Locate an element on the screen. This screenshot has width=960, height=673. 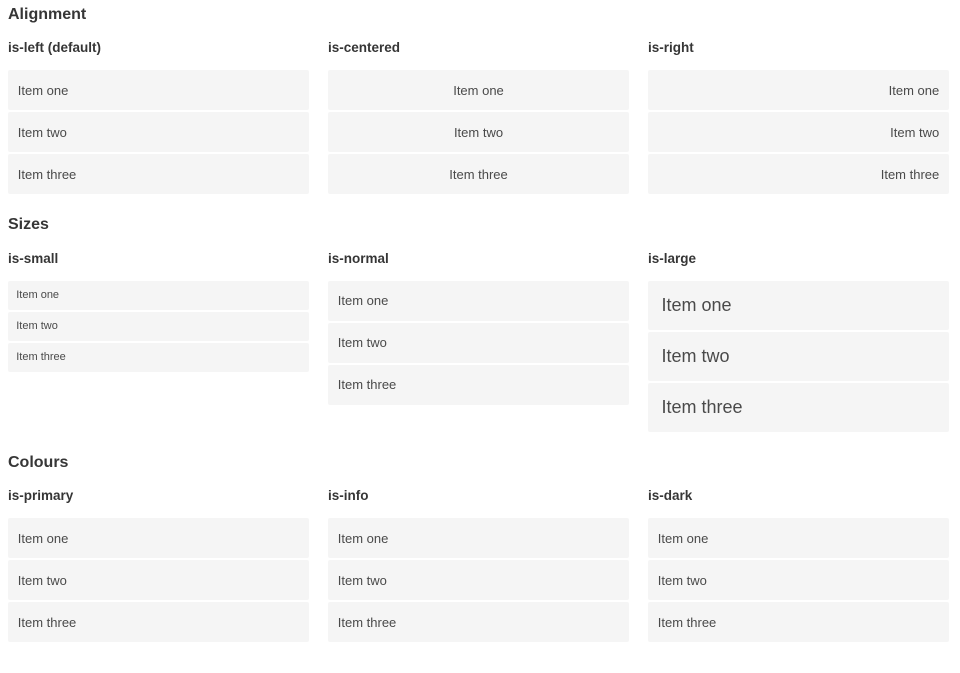
column-label-is-primary: is-primary is located at coordinates (41, 495).